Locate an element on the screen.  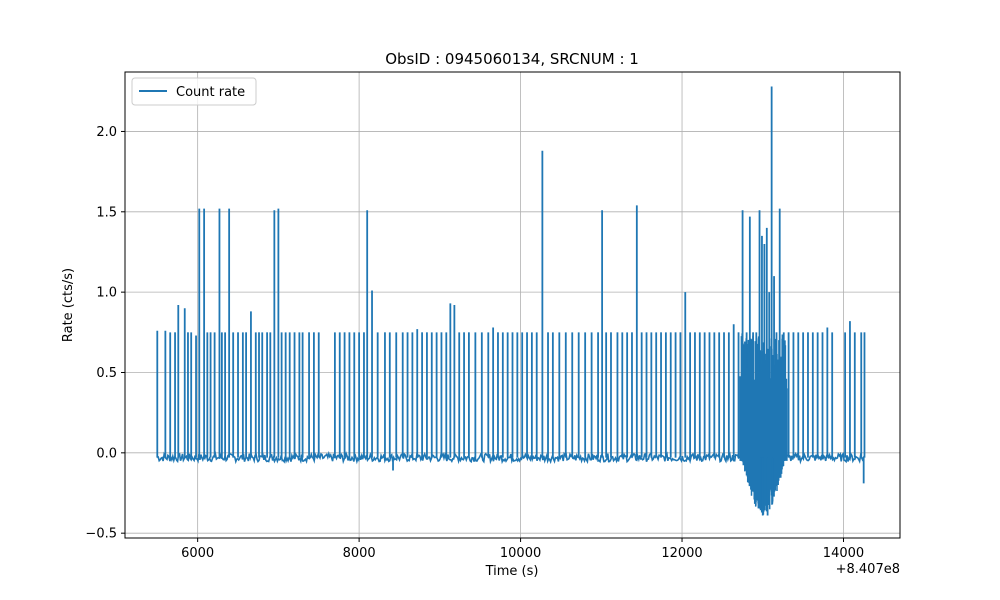
legend-box is located at coordinates (194, 91).